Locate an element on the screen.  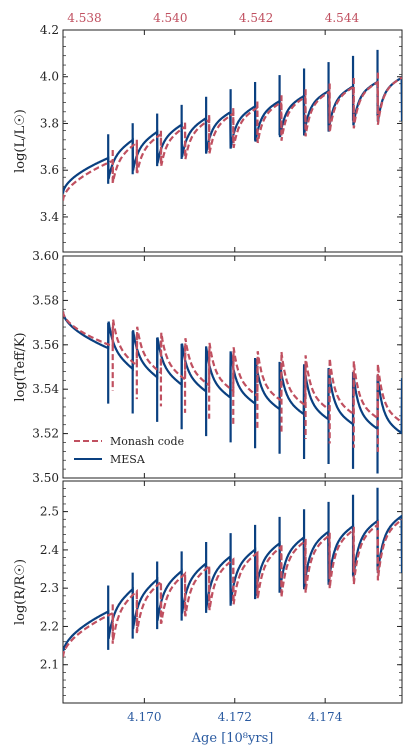
top-axis: 4.538 4.540 4.542 4.544 is located at coordinates (213, 18).